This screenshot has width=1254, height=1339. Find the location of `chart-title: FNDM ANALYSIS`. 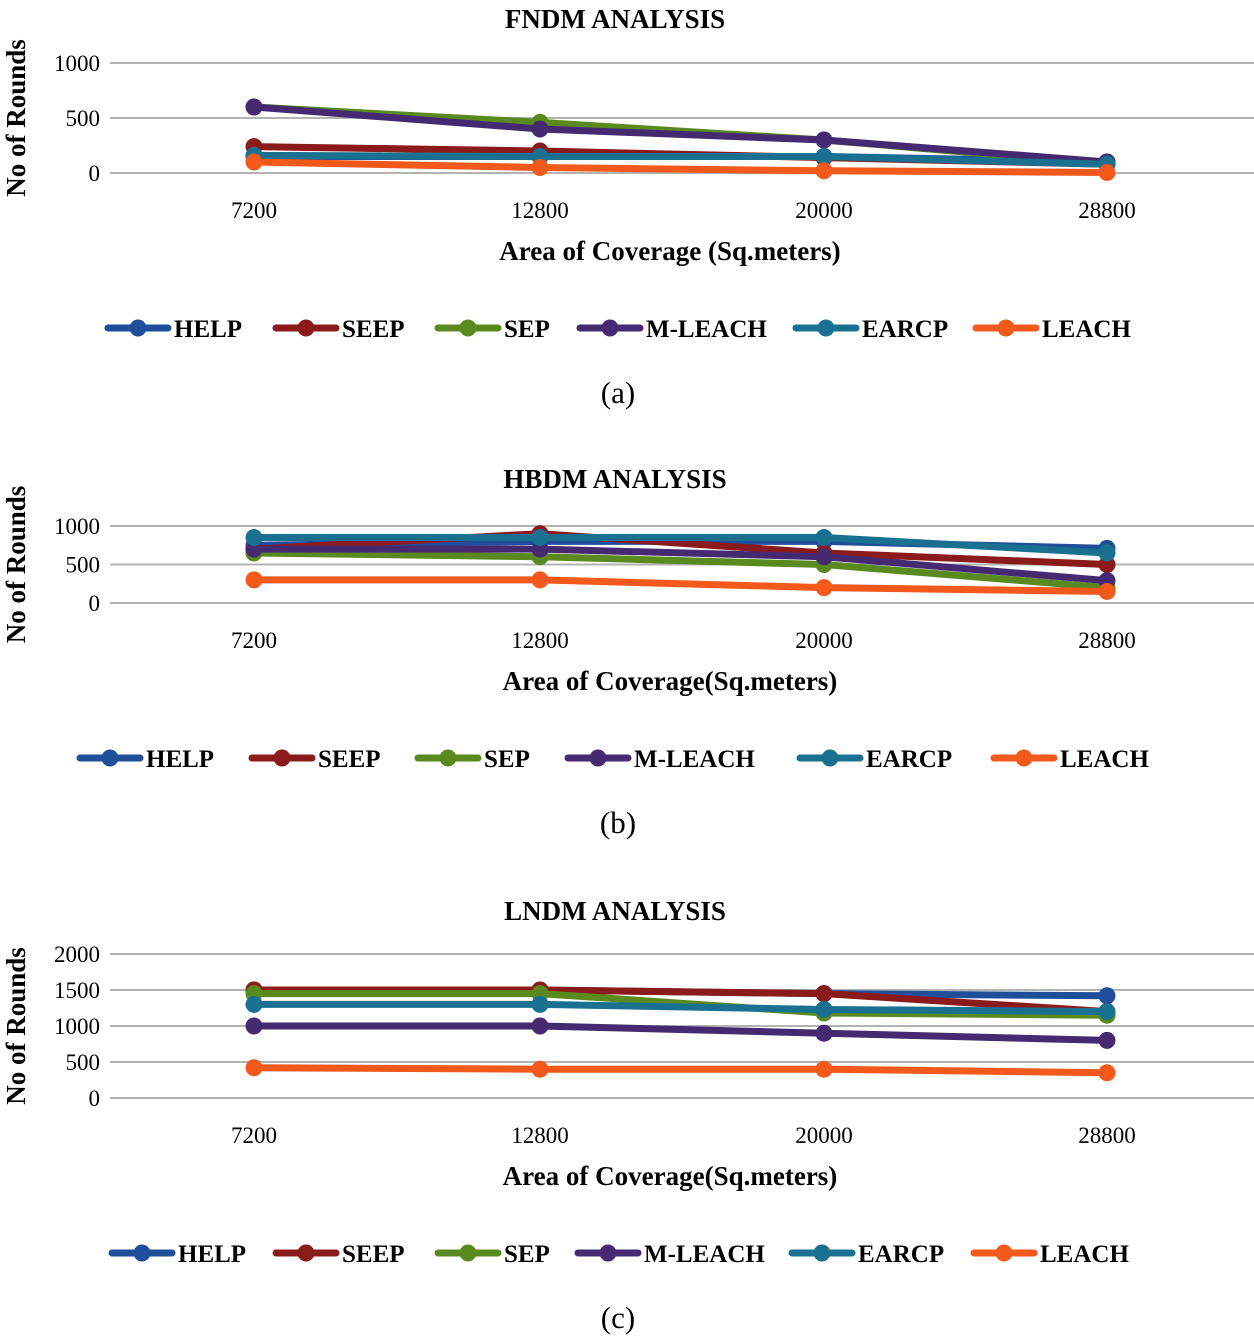

chart-title: FNDM ANALYSIS is located at coordinates (615, 19).